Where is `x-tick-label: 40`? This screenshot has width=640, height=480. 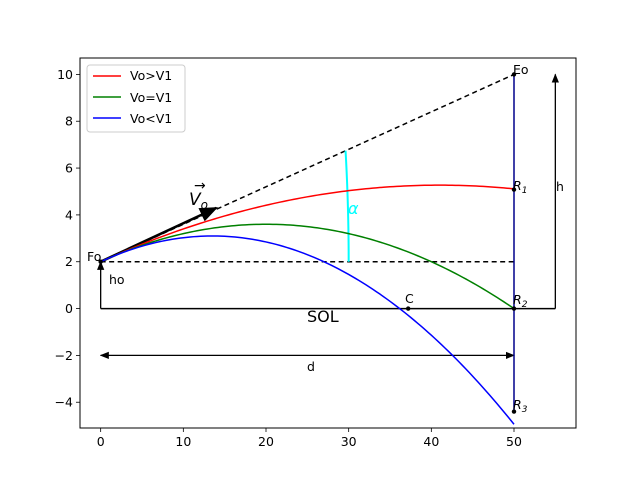 x-tick-label: 40 is located at coordinates (431, 441).